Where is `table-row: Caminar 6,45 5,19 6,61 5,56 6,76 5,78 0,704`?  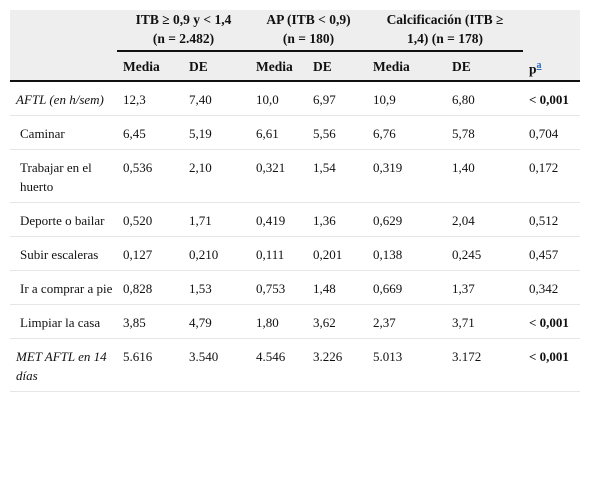
table-row: Caminar 6,45 5,19 6,61 5,56 6,76 5,78 0,704 is located at coordinates (295, 132).